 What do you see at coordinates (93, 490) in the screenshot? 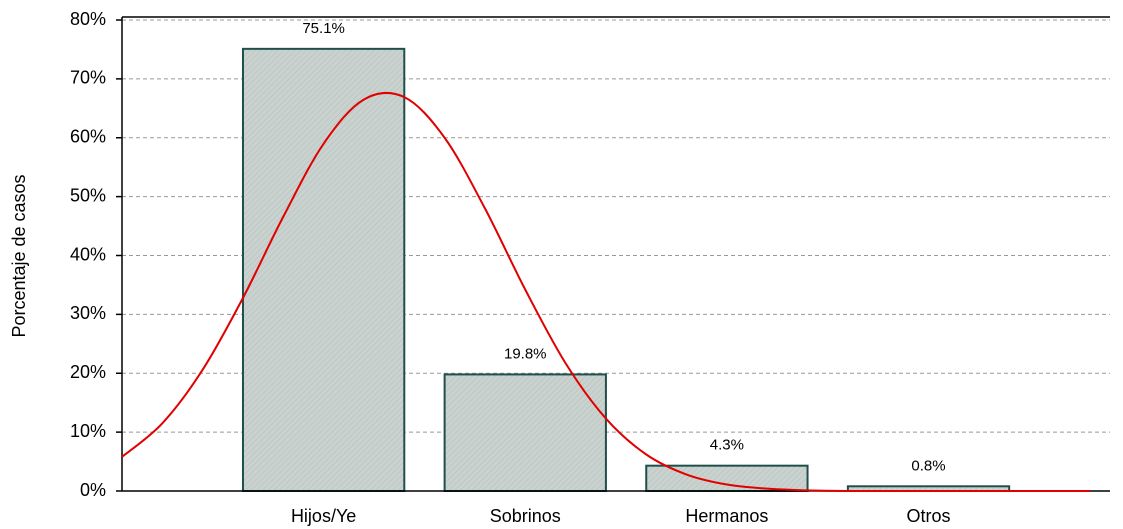
I see `y-tick-label: 0%` at bounding box center [93, 490].